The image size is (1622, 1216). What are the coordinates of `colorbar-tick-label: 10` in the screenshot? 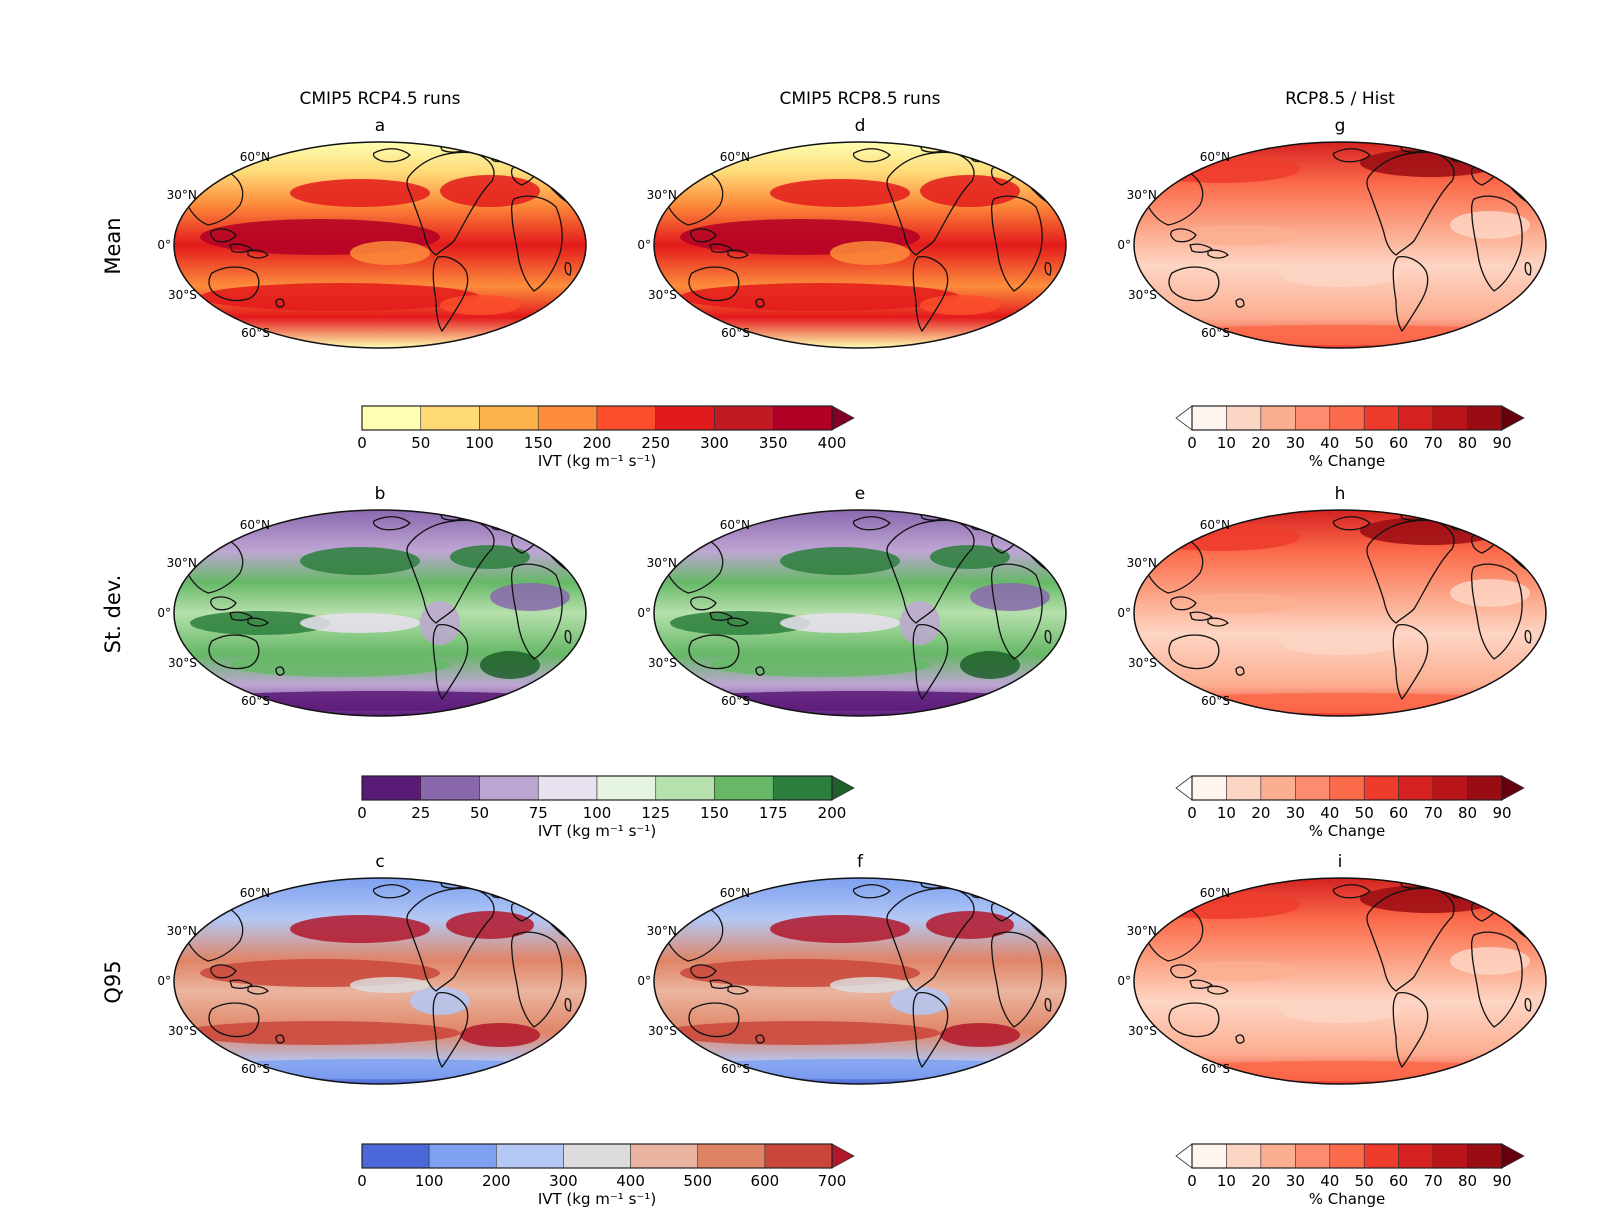 It's located at (1226, 1181).